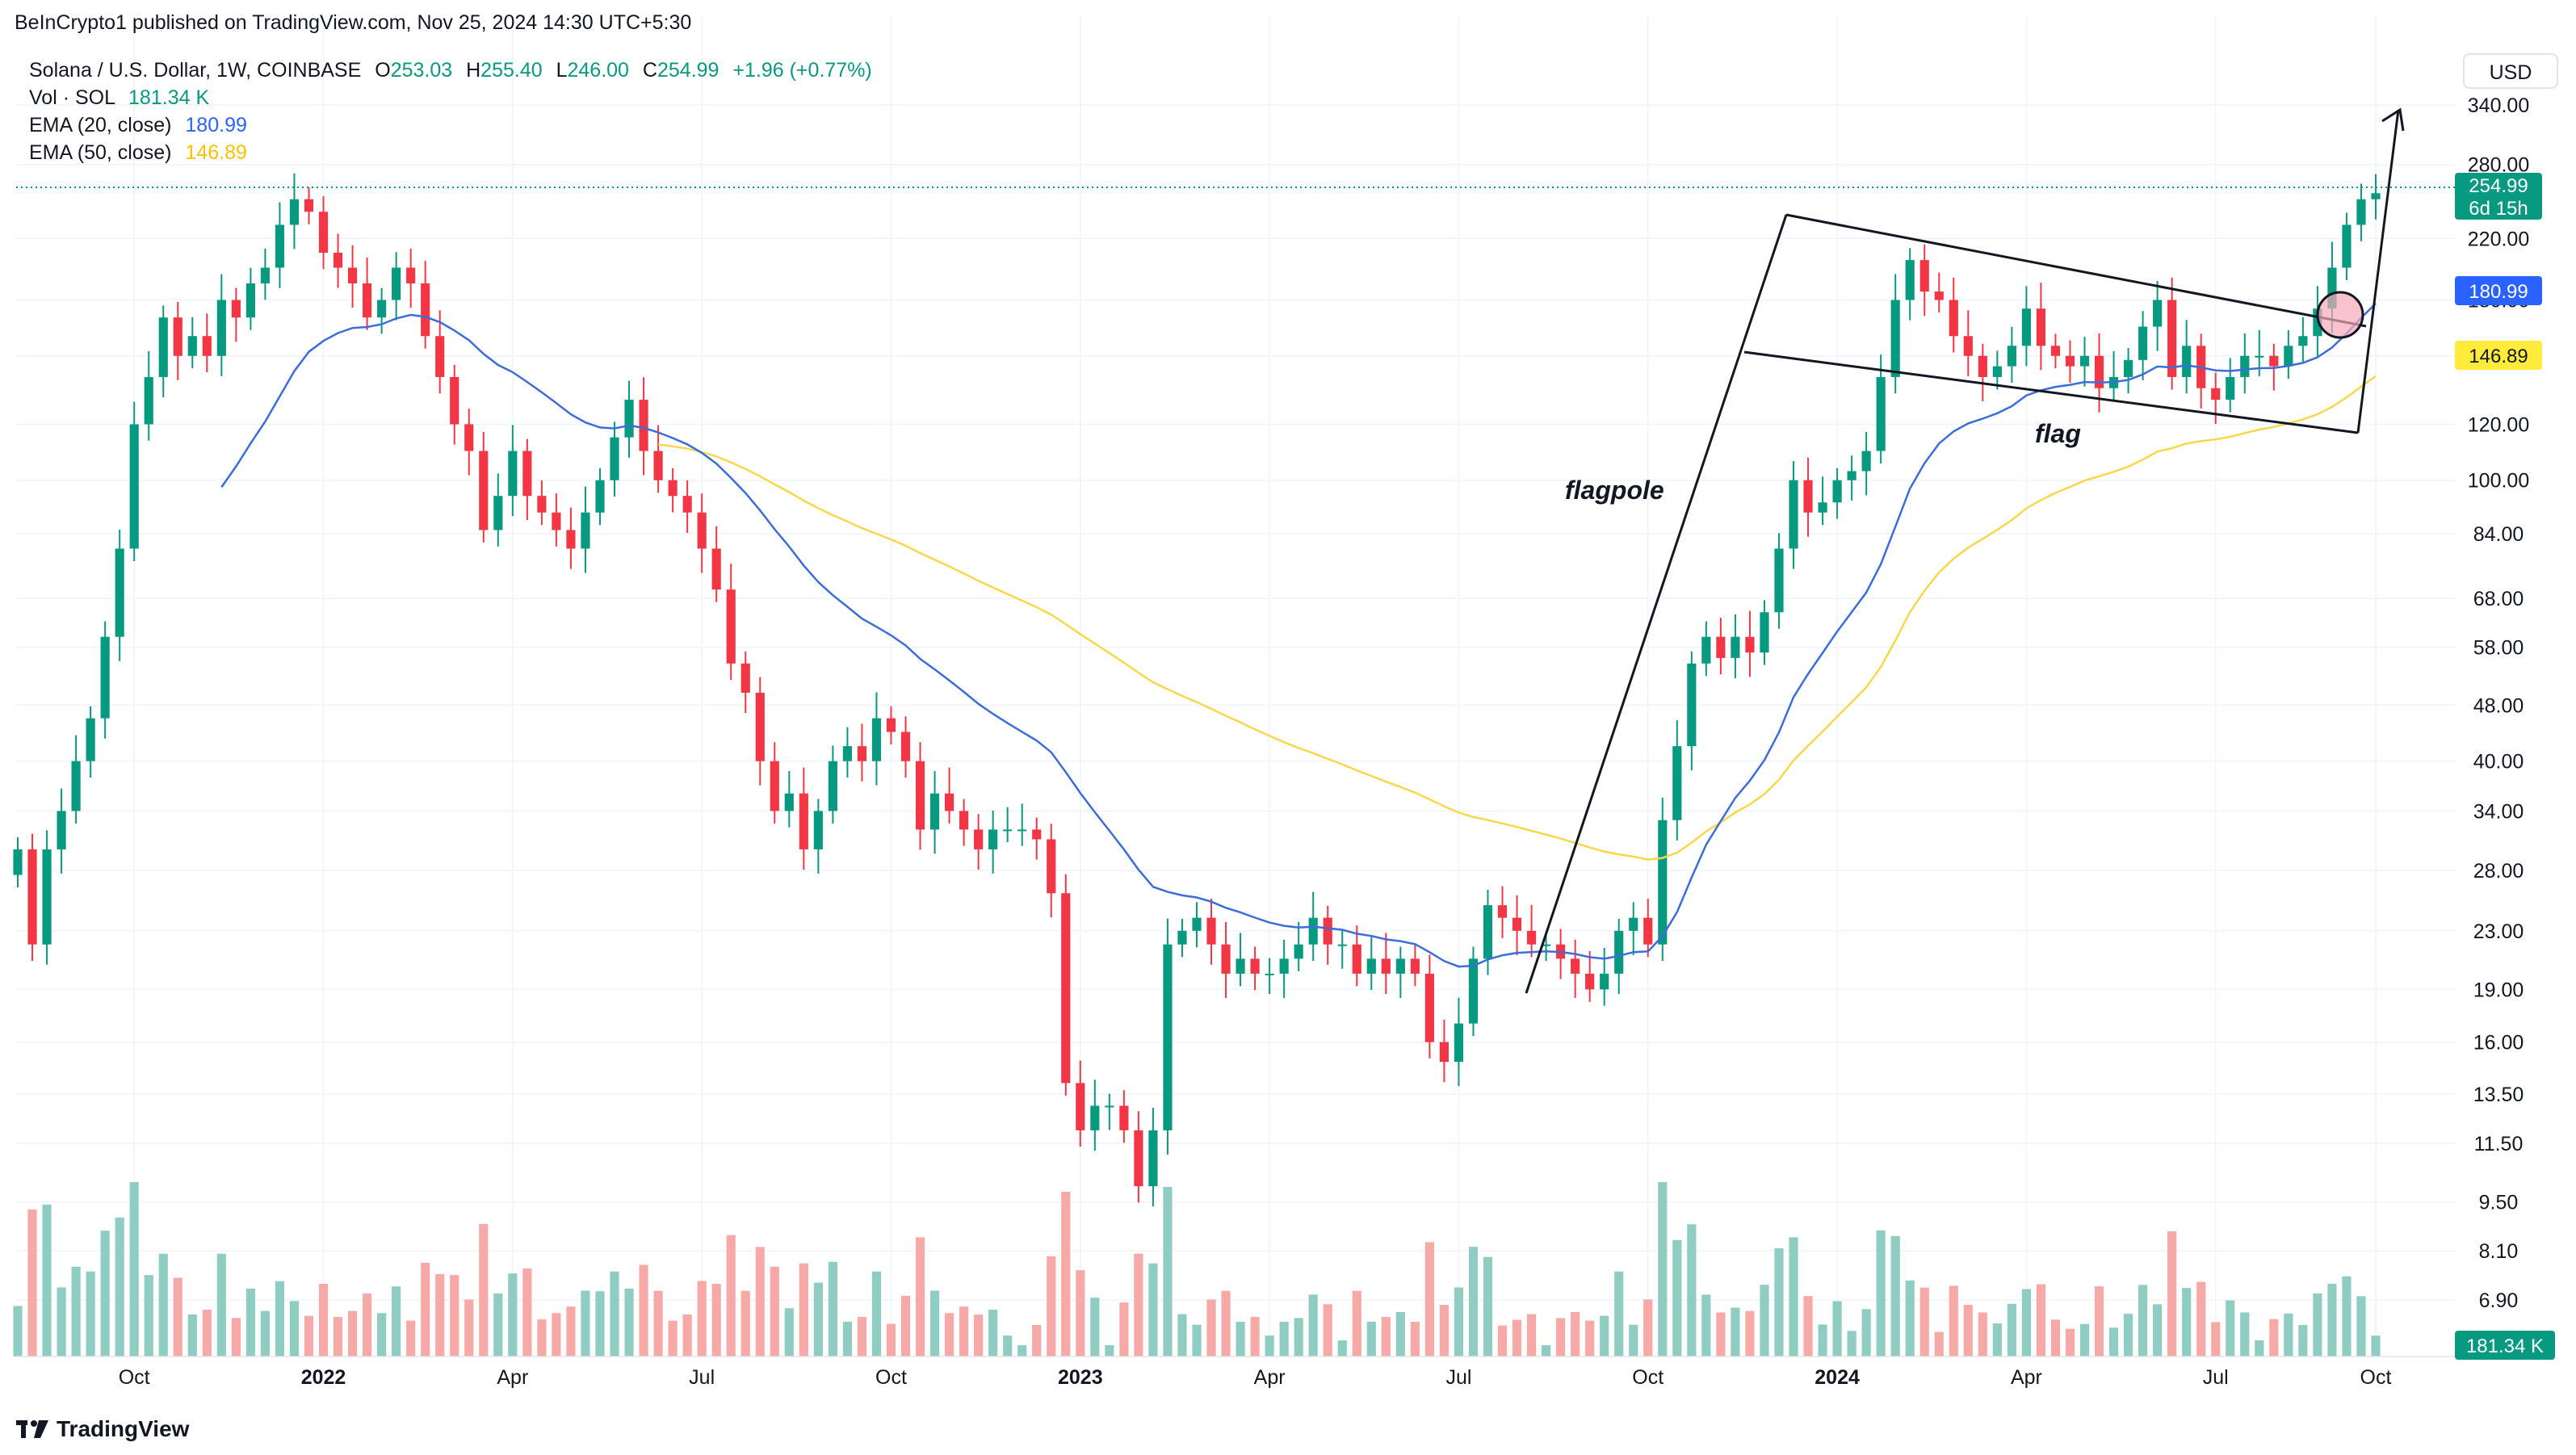  I want to click on x-tick-label: Oct, so click(2376, 1377).